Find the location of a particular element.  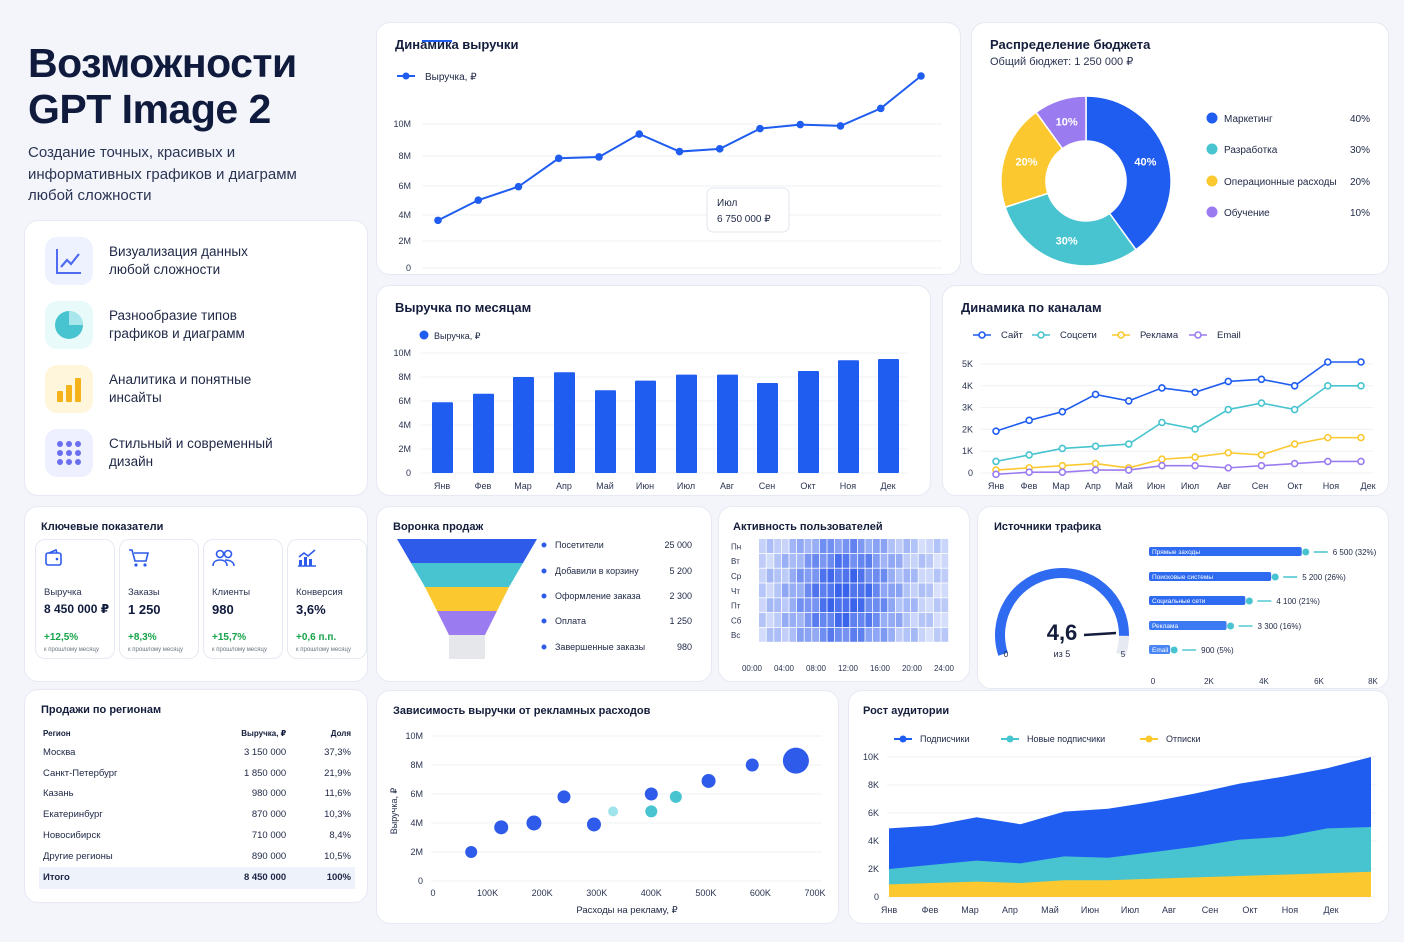

kpi-note: к прошлому месяцу is located at coordinates (323, 650).